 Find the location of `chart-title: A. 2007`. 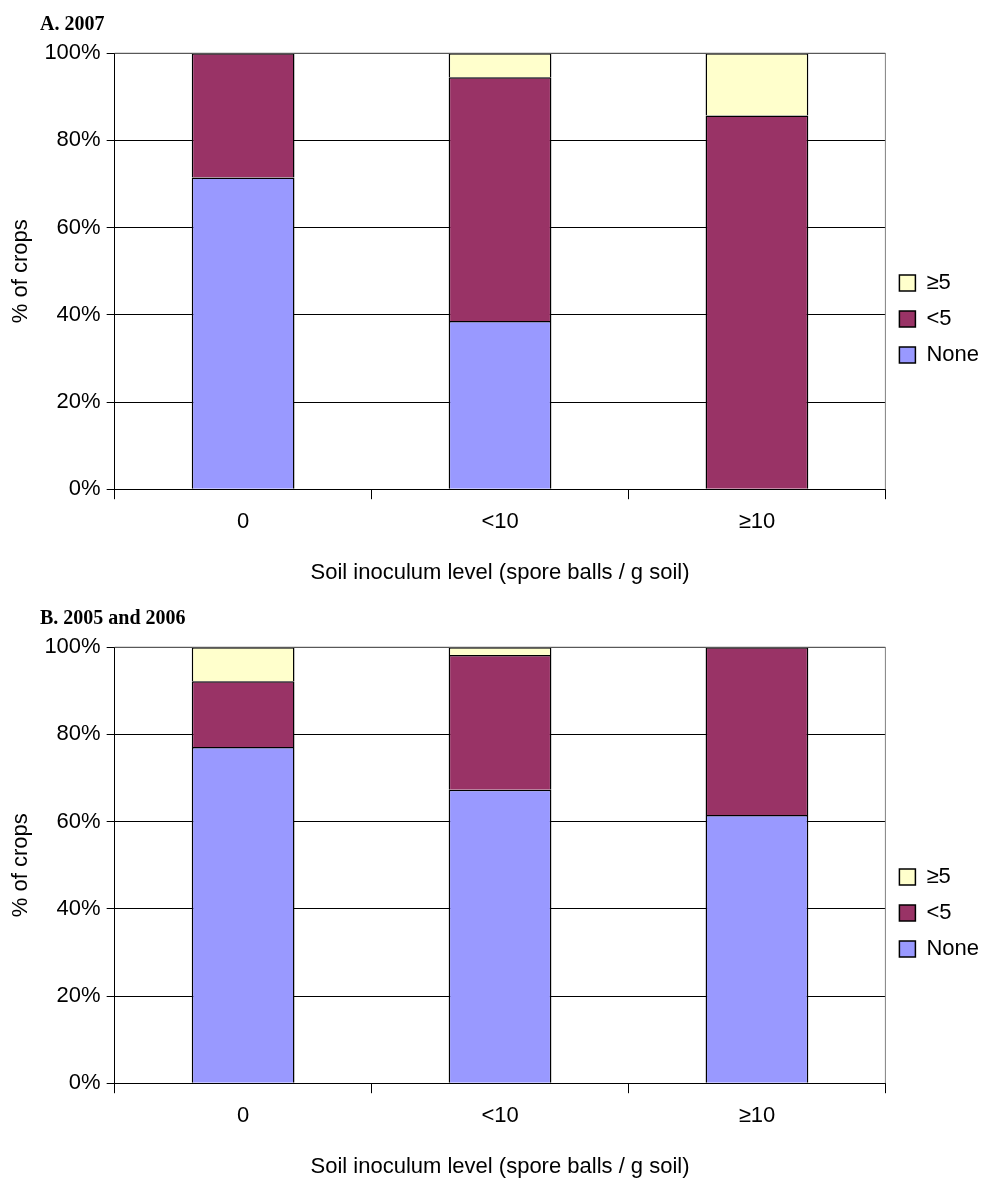

chart-title: A. 2007 is located at coordinates (72, 22).